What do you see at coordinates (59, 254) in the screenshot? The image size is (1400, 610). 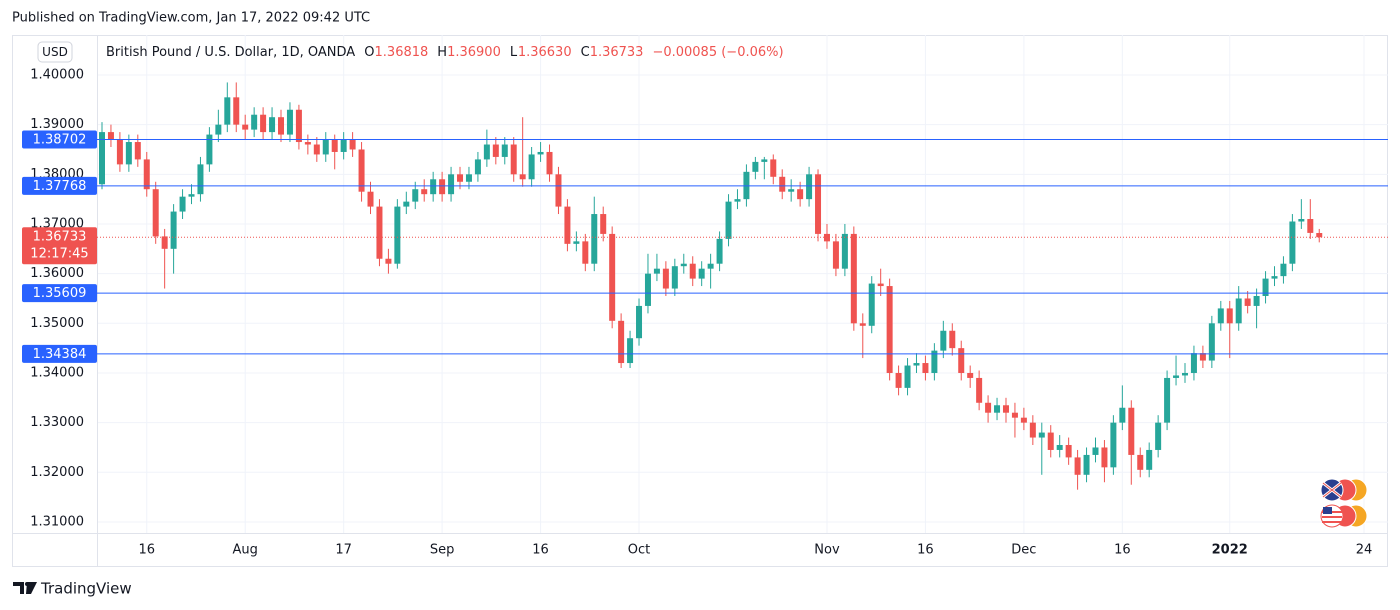 I see `countdown-label: 12:17:45` at bounding box center [59, 254].